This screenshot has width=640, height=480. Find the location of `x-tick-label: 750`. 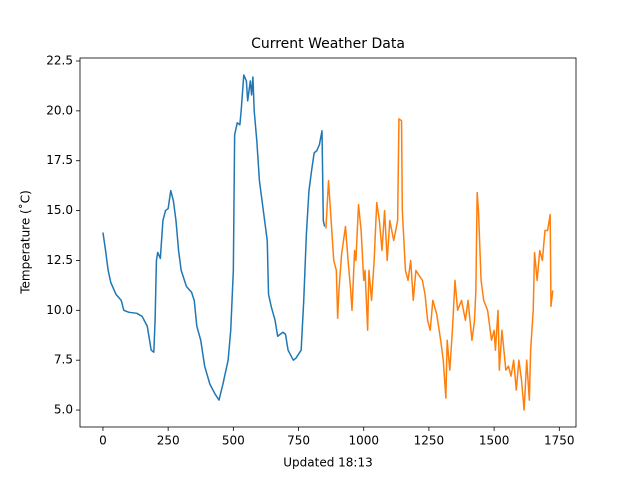

x-tick-label: 750 is located at coordinates (298, 441).